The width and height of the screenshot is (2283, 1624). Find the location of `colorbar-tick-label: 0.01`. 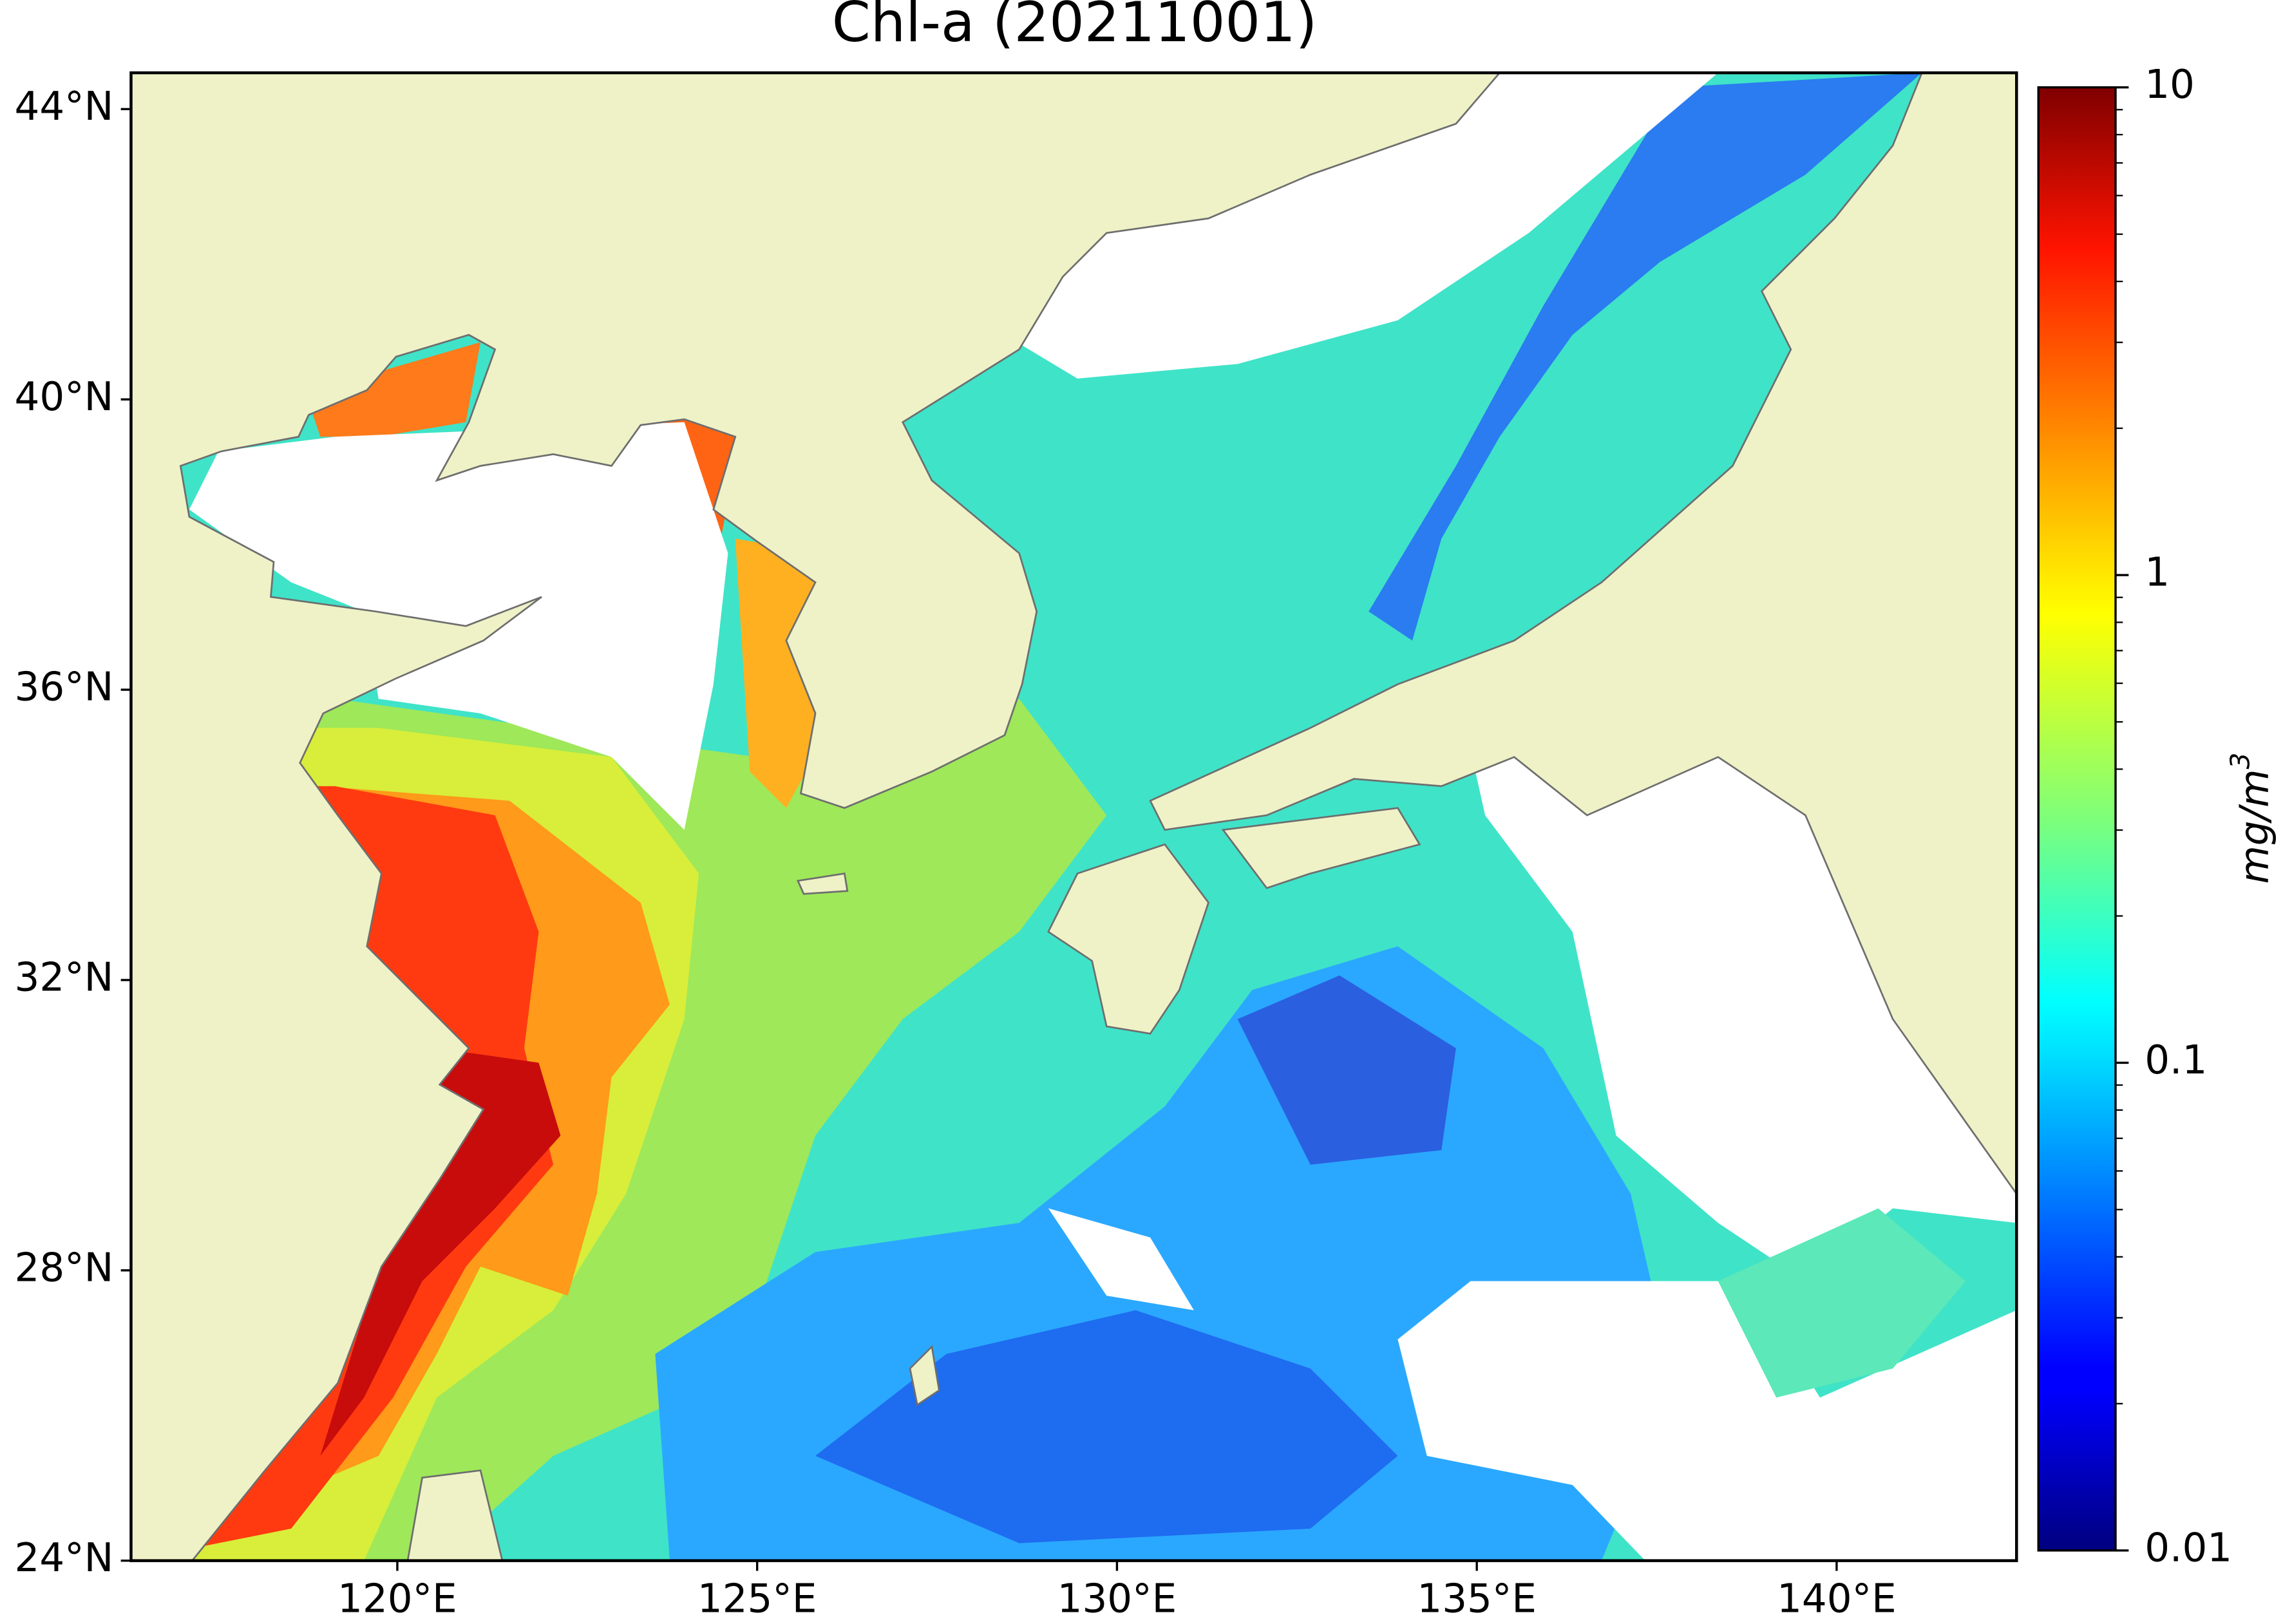

colorbar-tick-label: 0.01 is located at coordinates (2188, 1548).